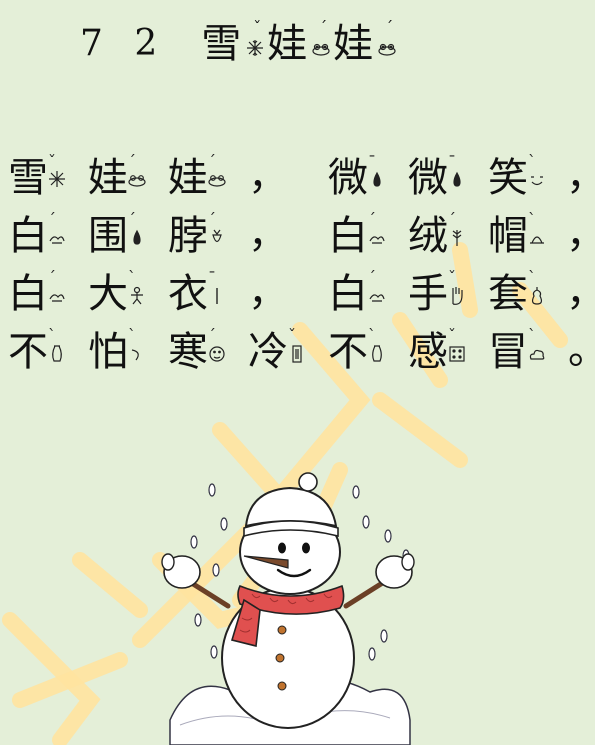 The width and height of the screenshot is (595, 745). I want to click on poem-char: 雪 ˇ, so click(39, 181).